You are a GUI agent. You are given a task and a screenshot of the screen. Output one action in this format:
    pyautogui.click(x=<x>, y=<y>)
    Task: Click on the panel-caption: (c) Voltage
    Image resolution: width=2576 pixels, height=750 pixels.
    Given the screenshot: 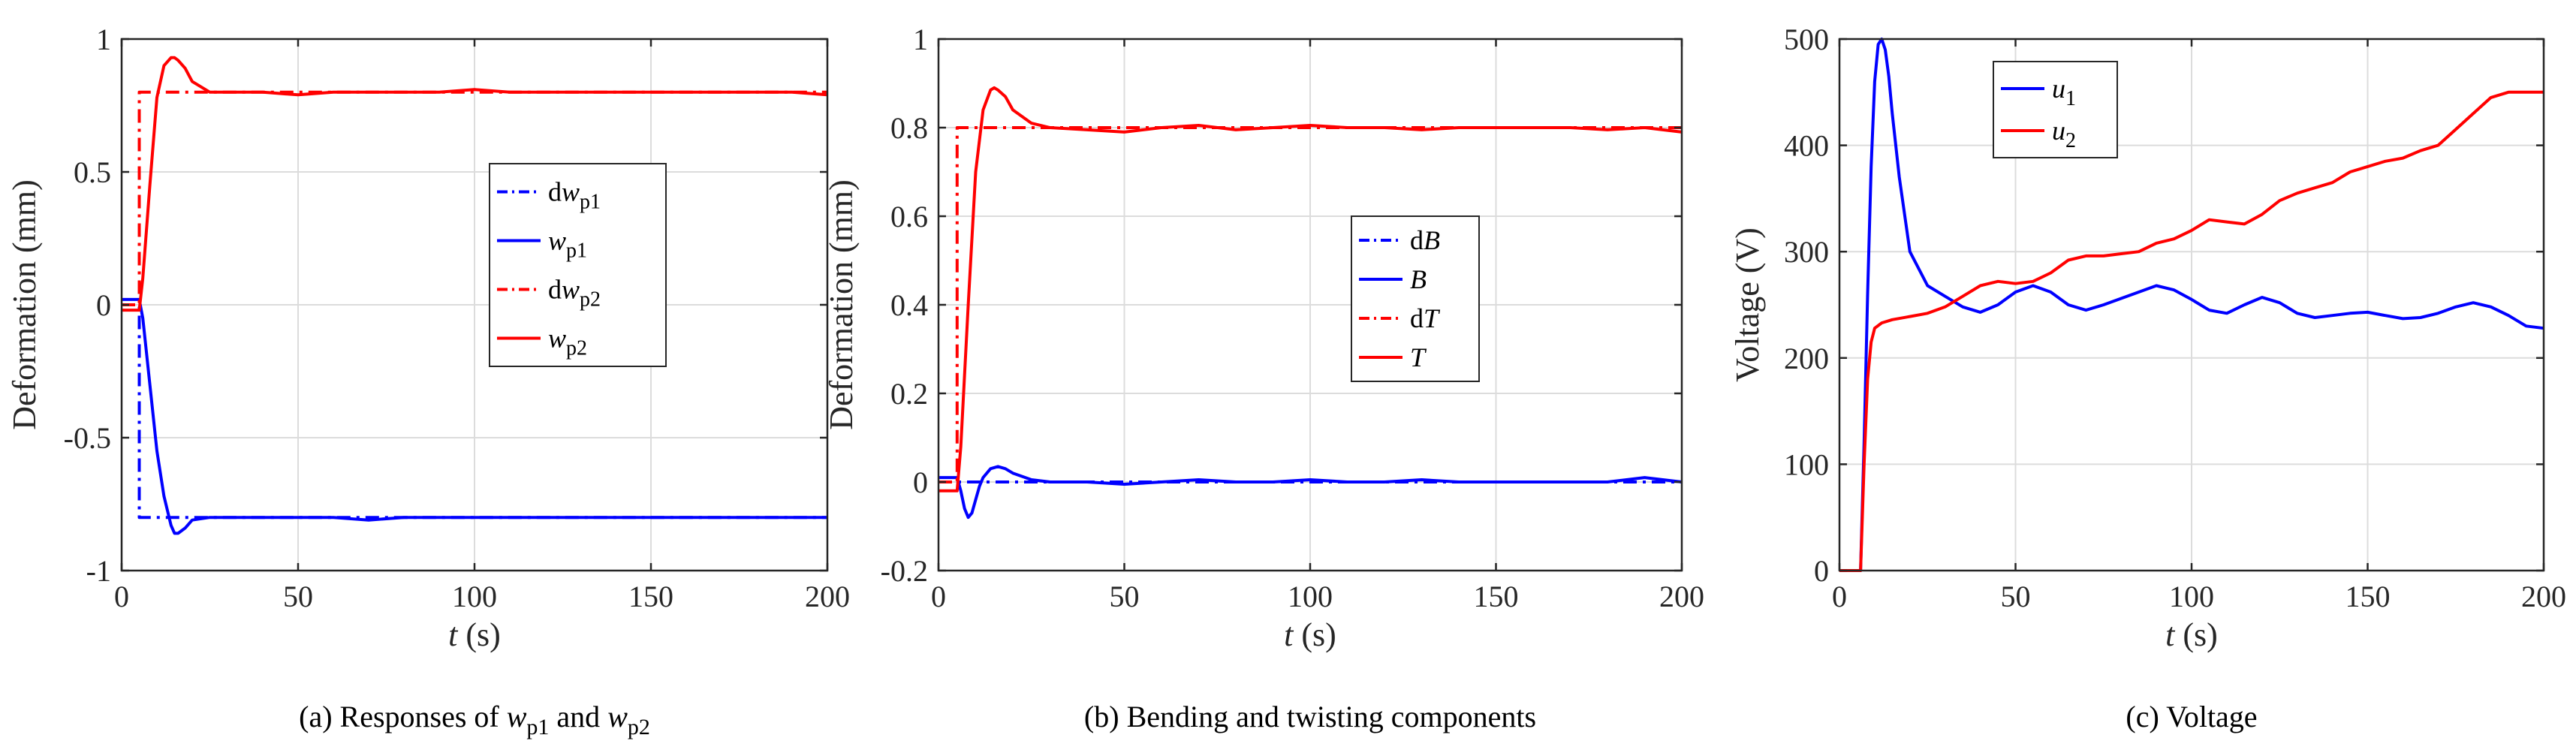 What is the action you would take?
    pyautogui.click(x=2191, y=716)
    